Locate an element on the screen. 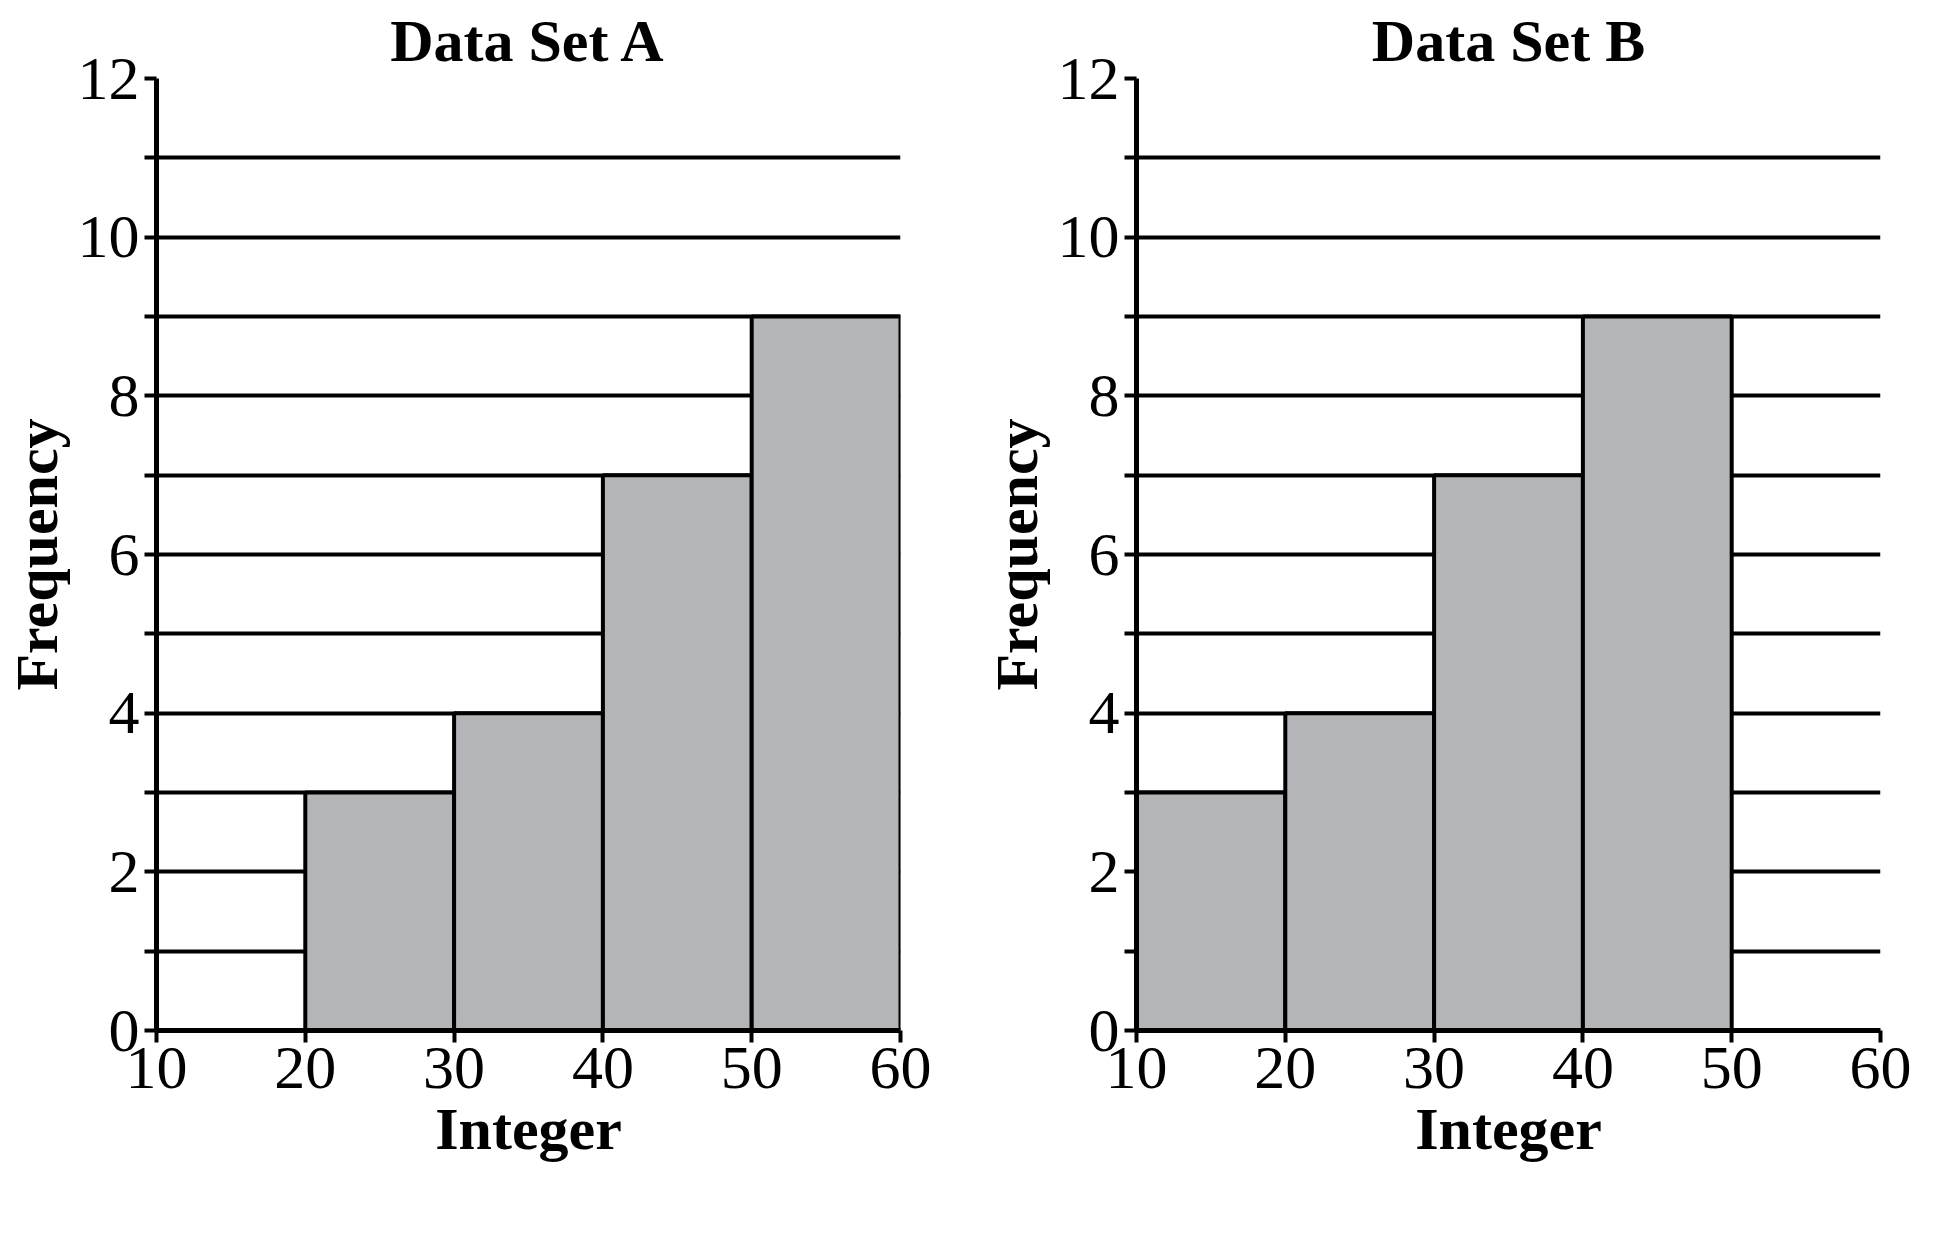 This screenshot has height=1256, width=1960. chart-title: Data Set A is located at coordinates (527, 40).